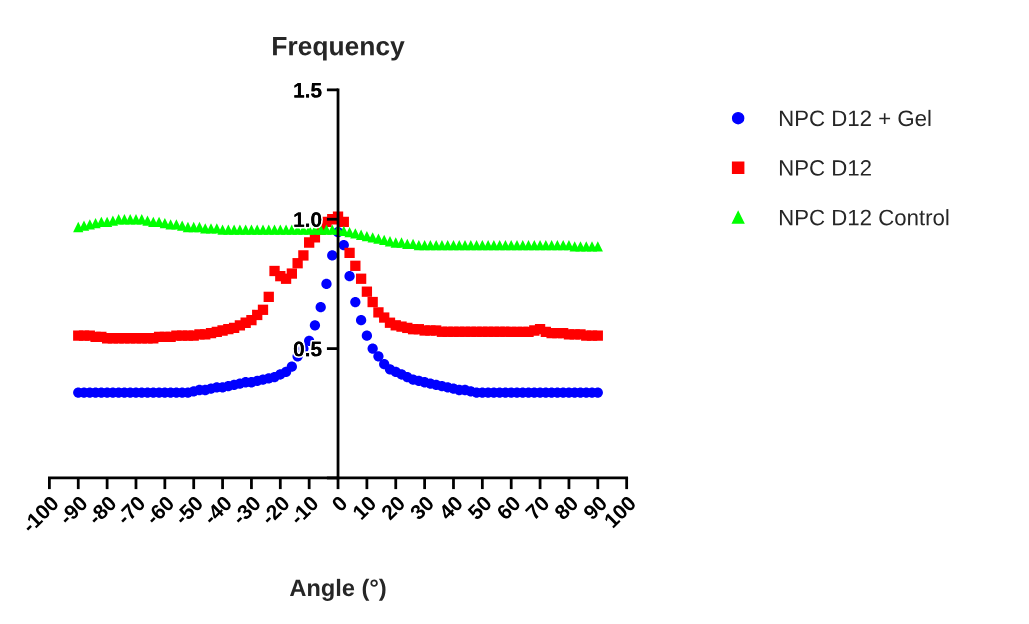  Describe the element at coordinates (308, 90) in the screenshot. I see `y-tick-label: 1.5` at that location.